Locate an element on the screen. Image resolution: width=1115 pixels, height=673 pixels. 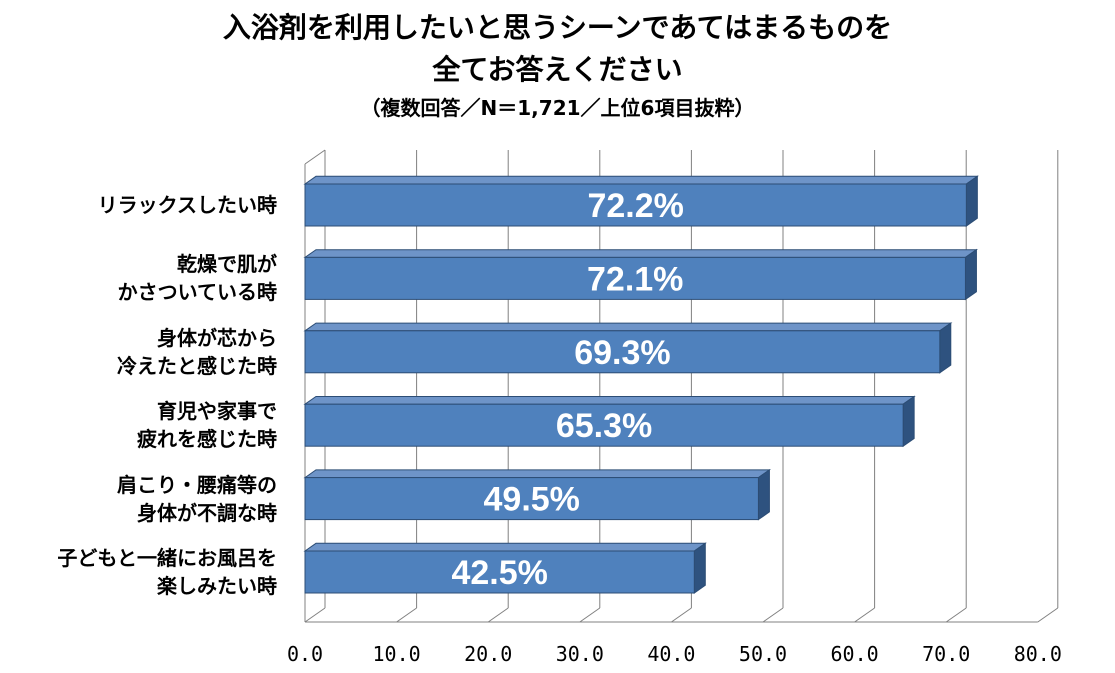
category-label-line: 乾燥で肌が is located at coordinates (227, 264).